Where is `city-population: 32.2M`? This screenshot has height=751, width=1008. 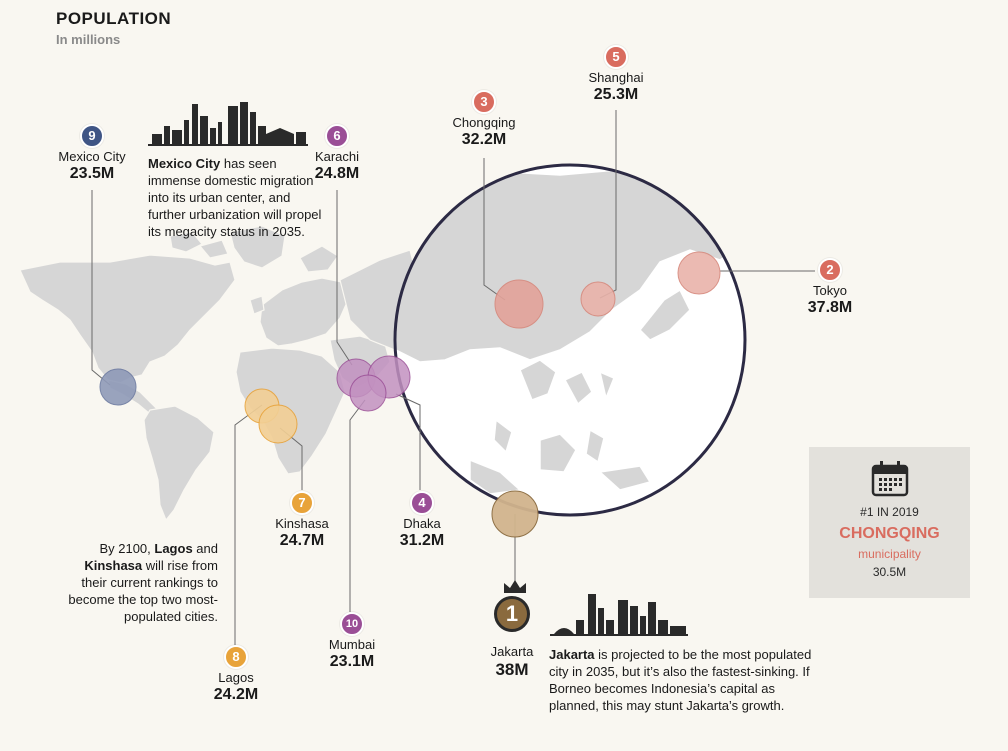
city-population: 32.2M is located at coordinates (484, 139).